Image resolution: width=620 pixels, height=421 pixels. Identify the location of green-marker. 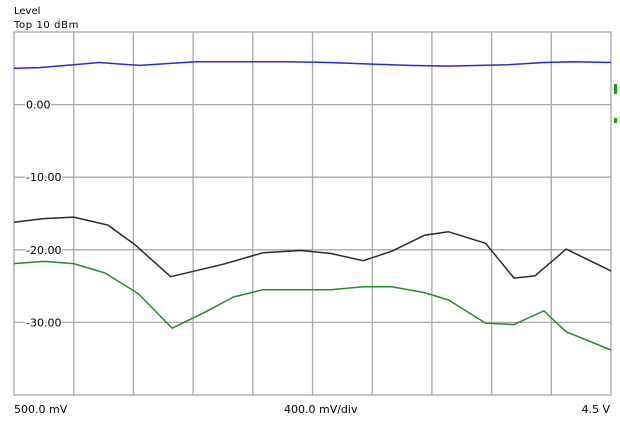
(615, 89).